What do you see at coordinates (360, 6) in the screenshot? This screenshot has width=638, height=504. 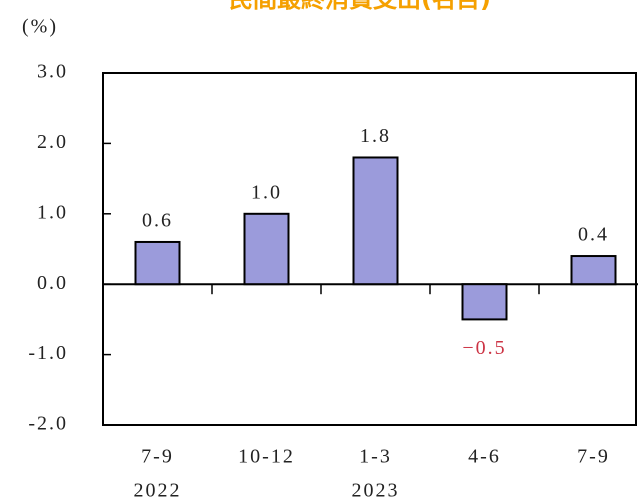 I see `chart-title: 民間最終消費支出(名目)` at bounding box center [360, 6].